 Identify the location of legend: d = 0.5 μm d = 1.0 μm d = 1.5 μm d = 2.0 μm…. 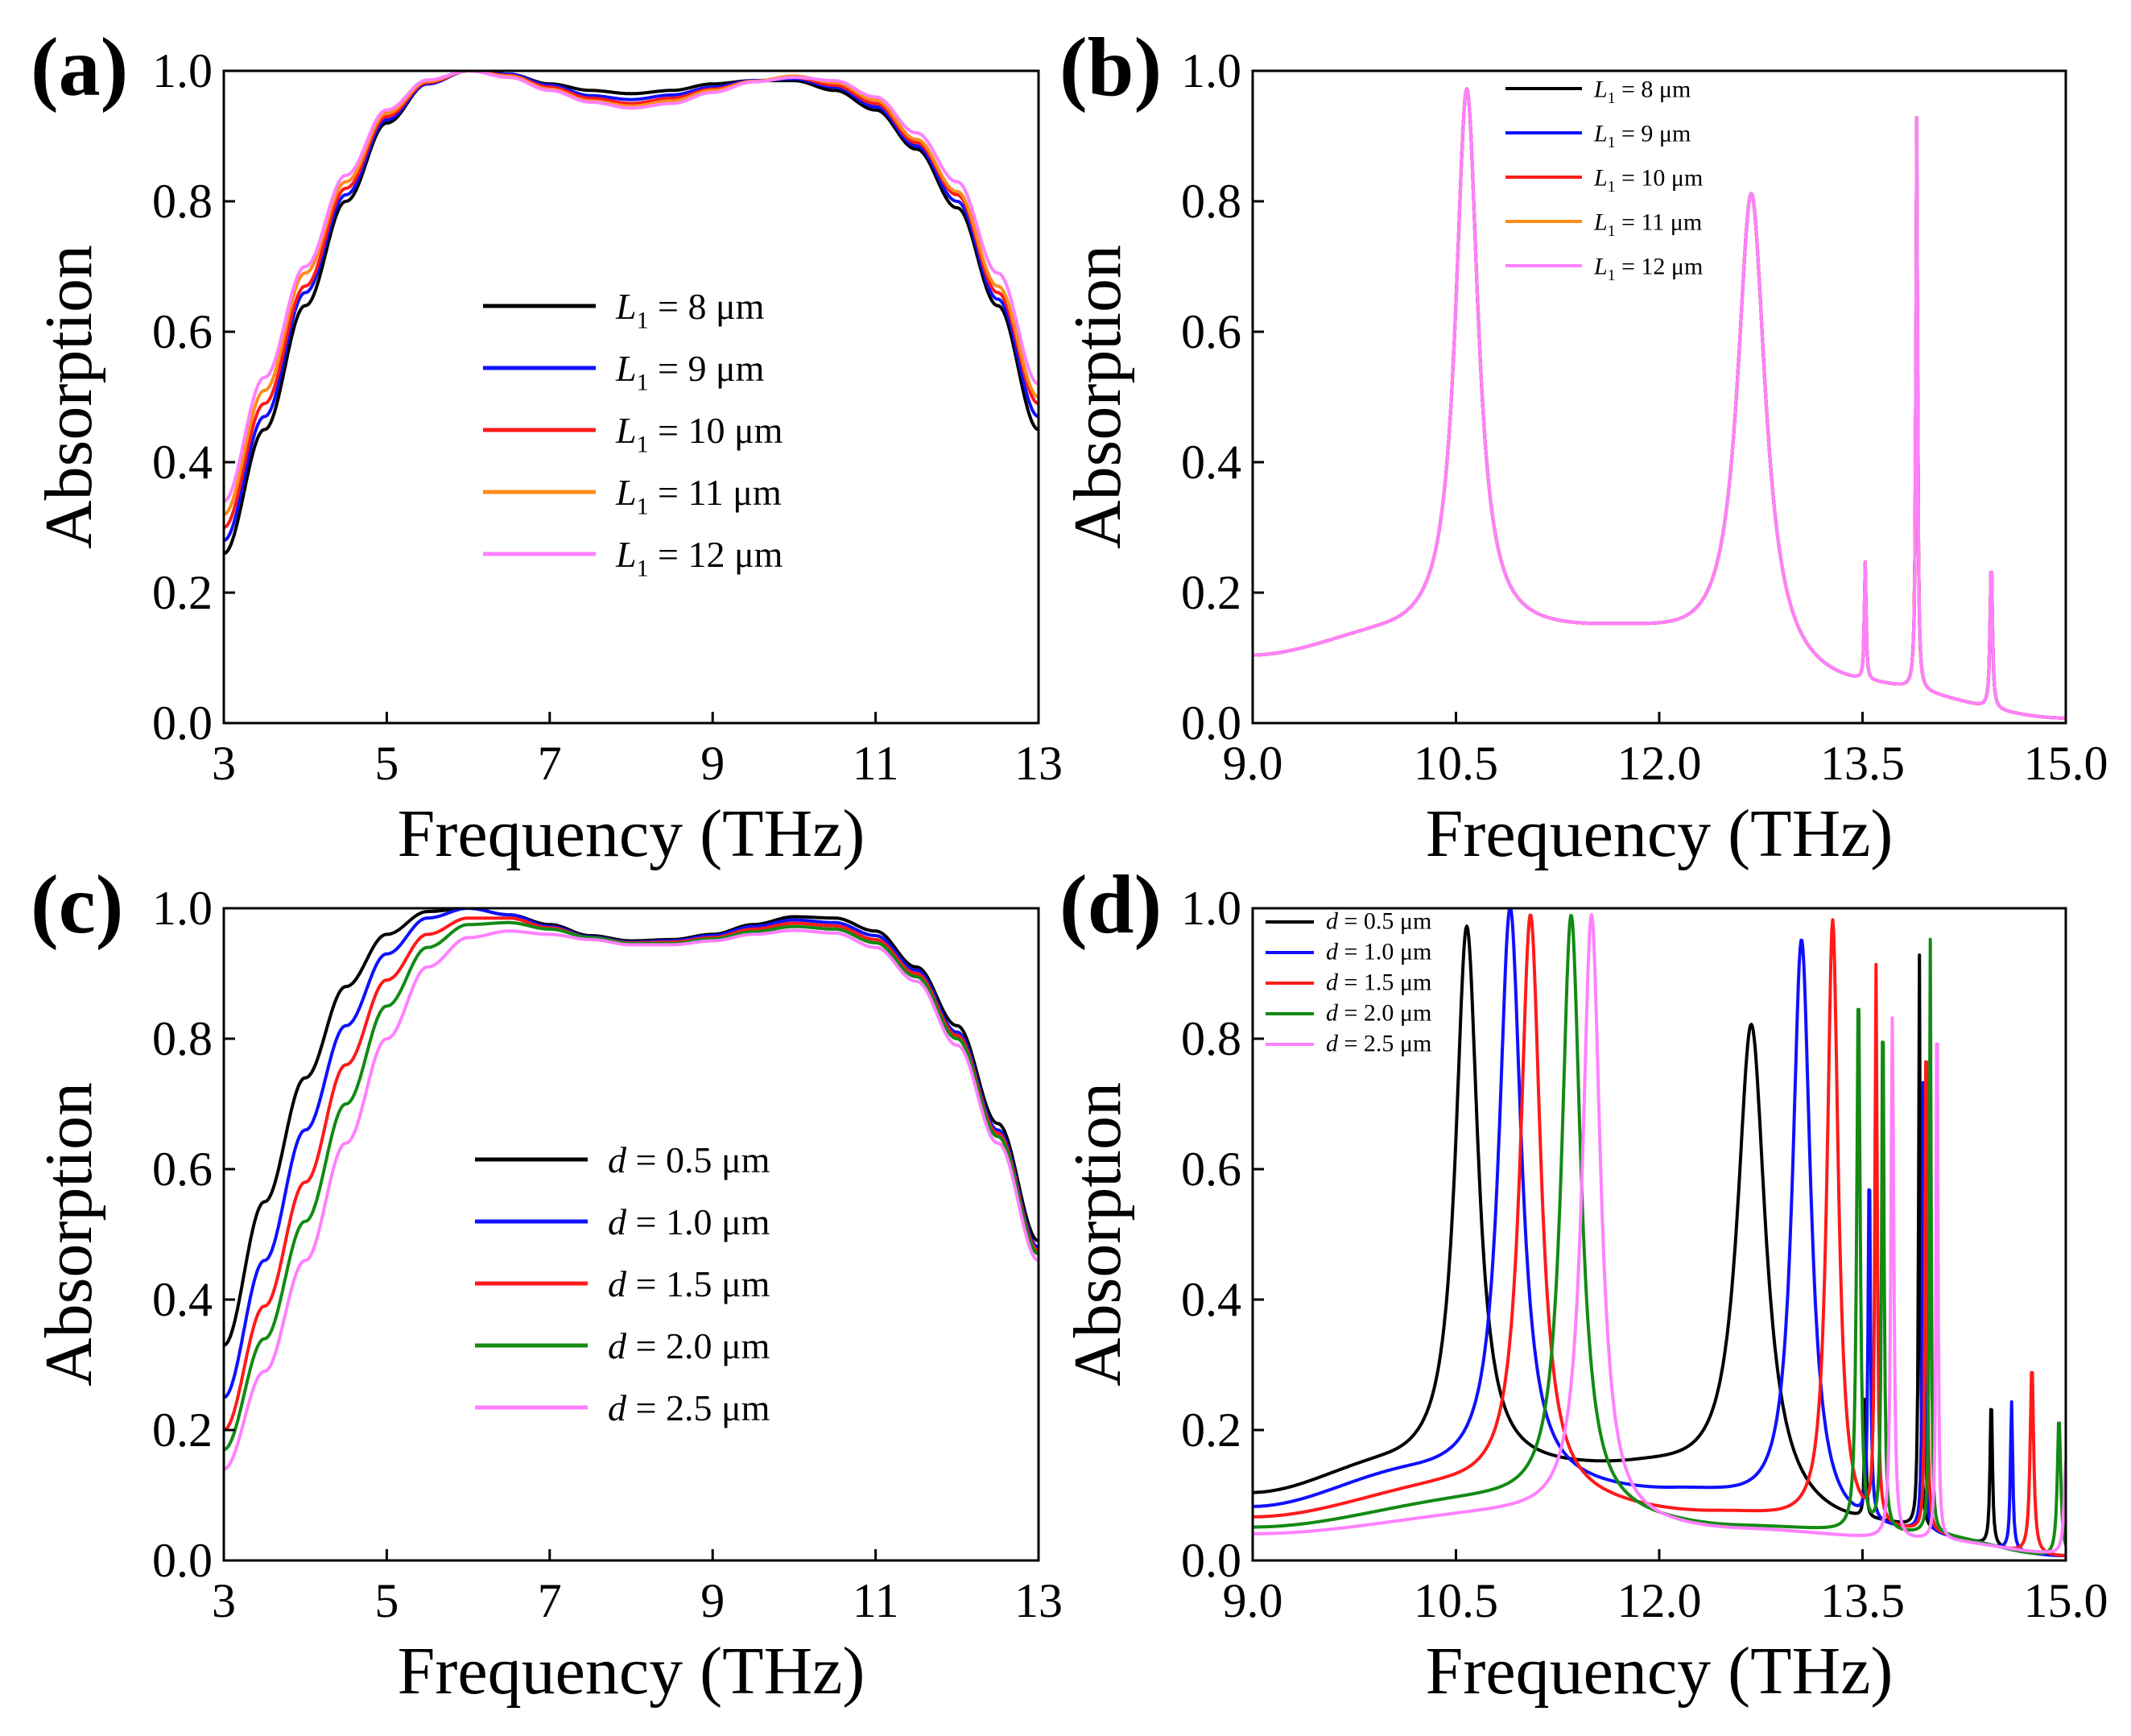
(622, 1283).